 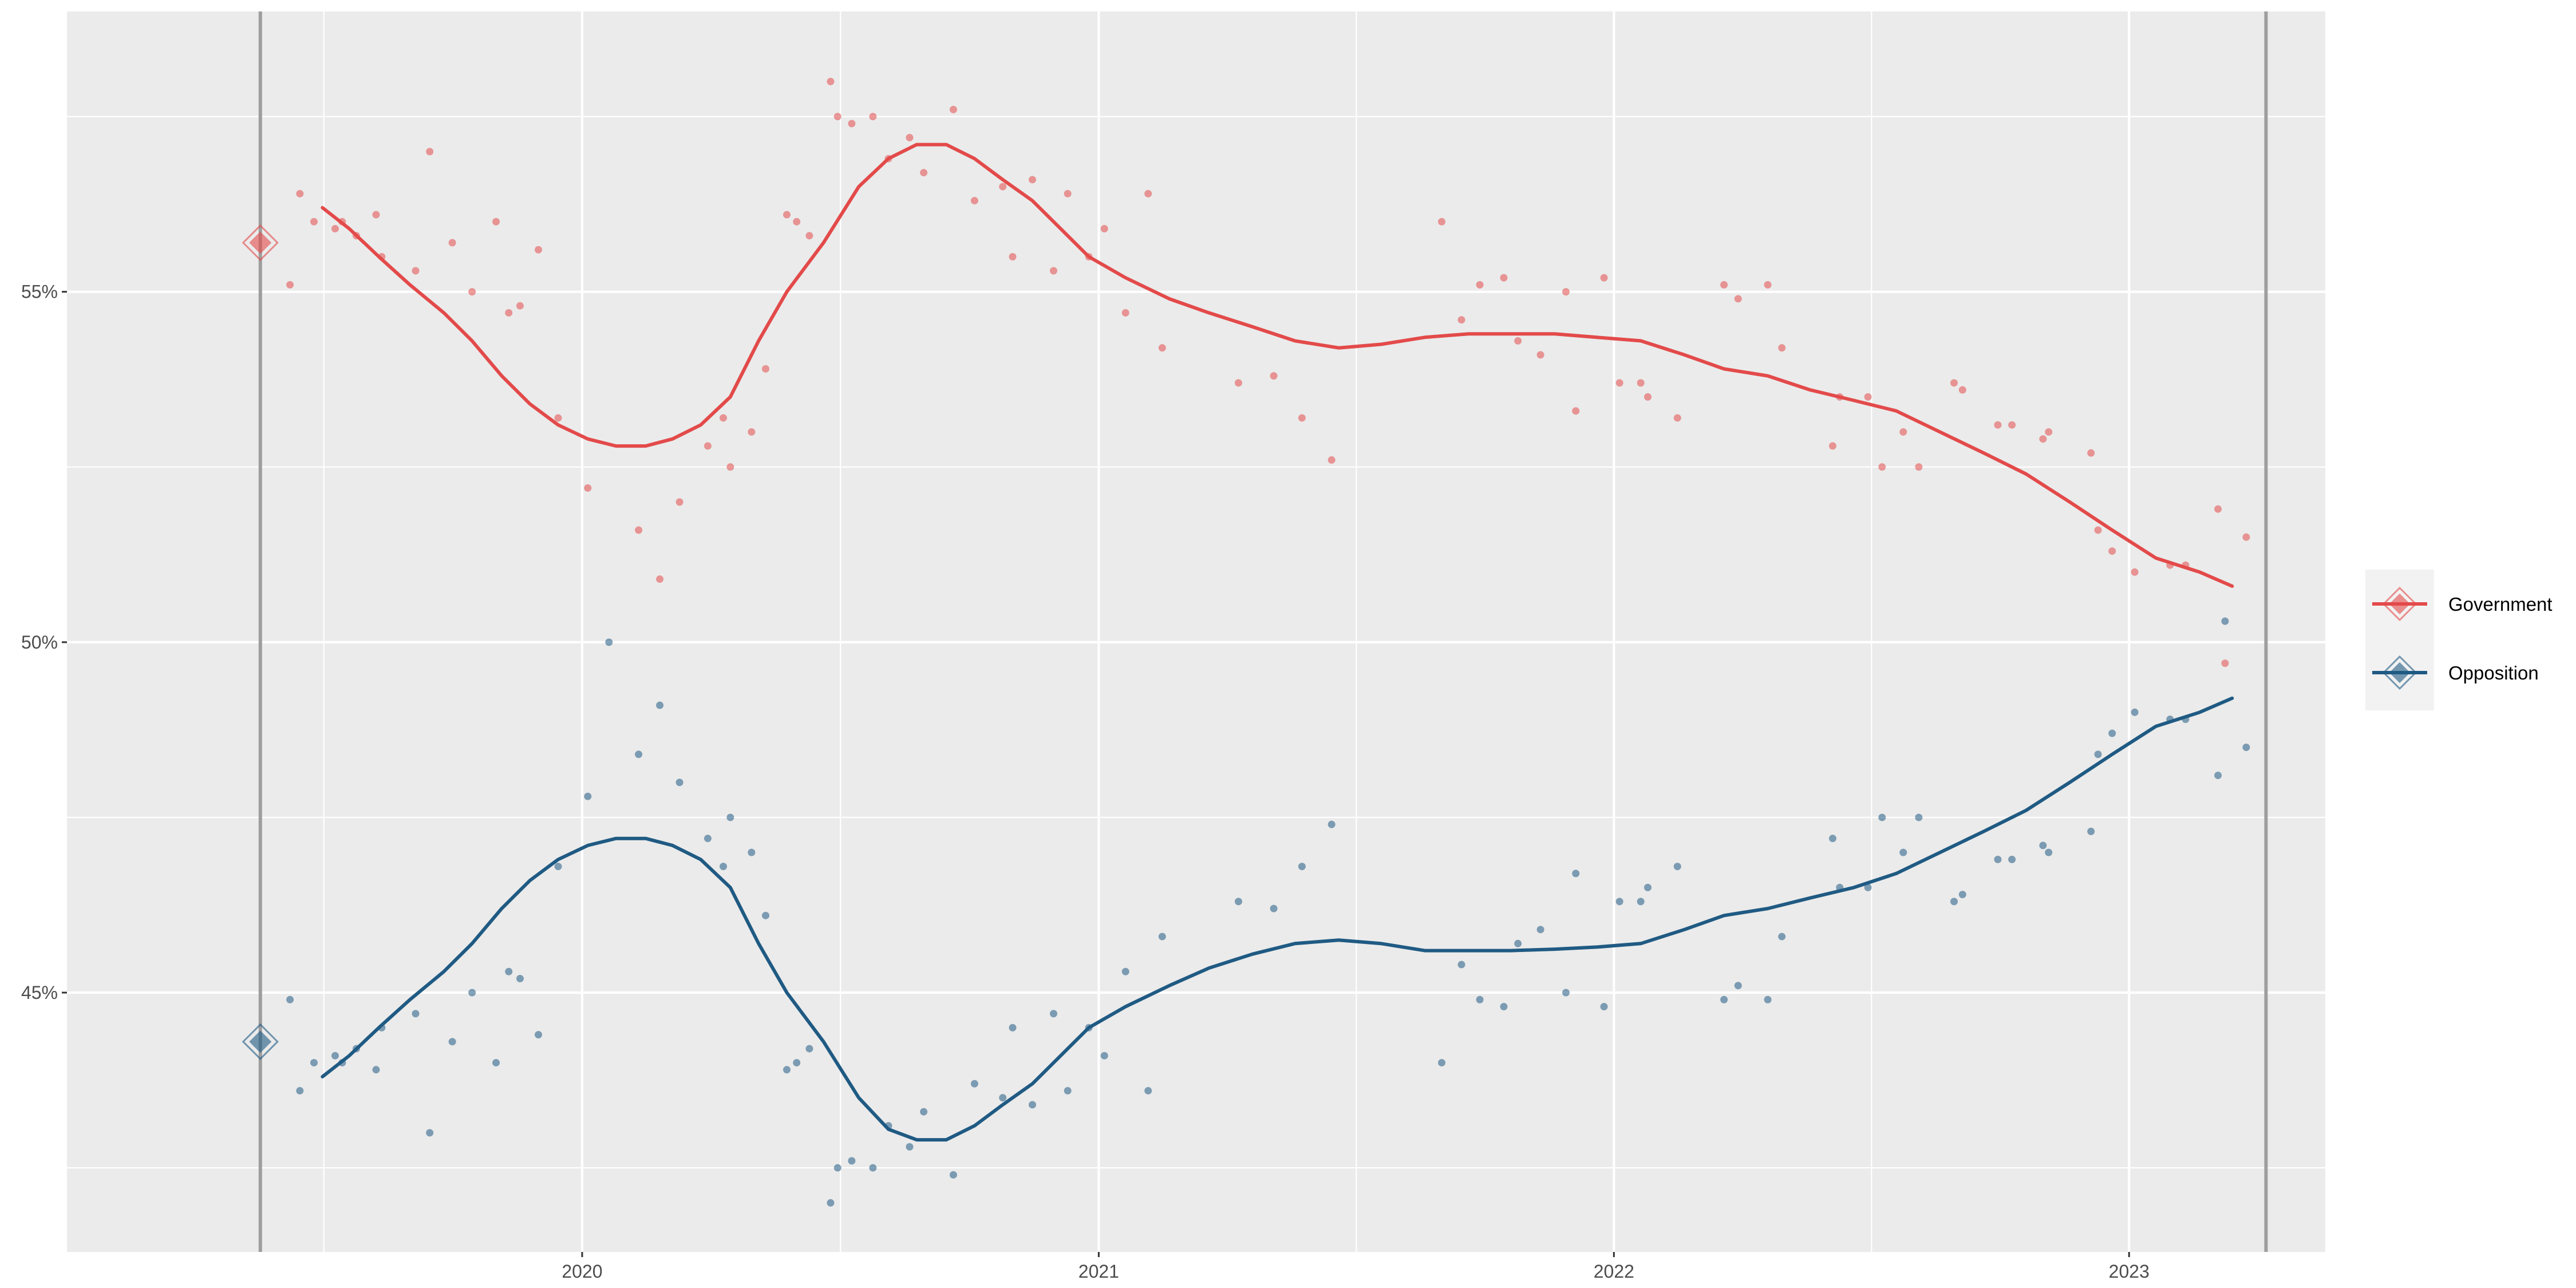 What do you see at coordinates (39, 642) in the screenshot?
I see `y-tick-label: 50%` at bounding box center [39, 642].